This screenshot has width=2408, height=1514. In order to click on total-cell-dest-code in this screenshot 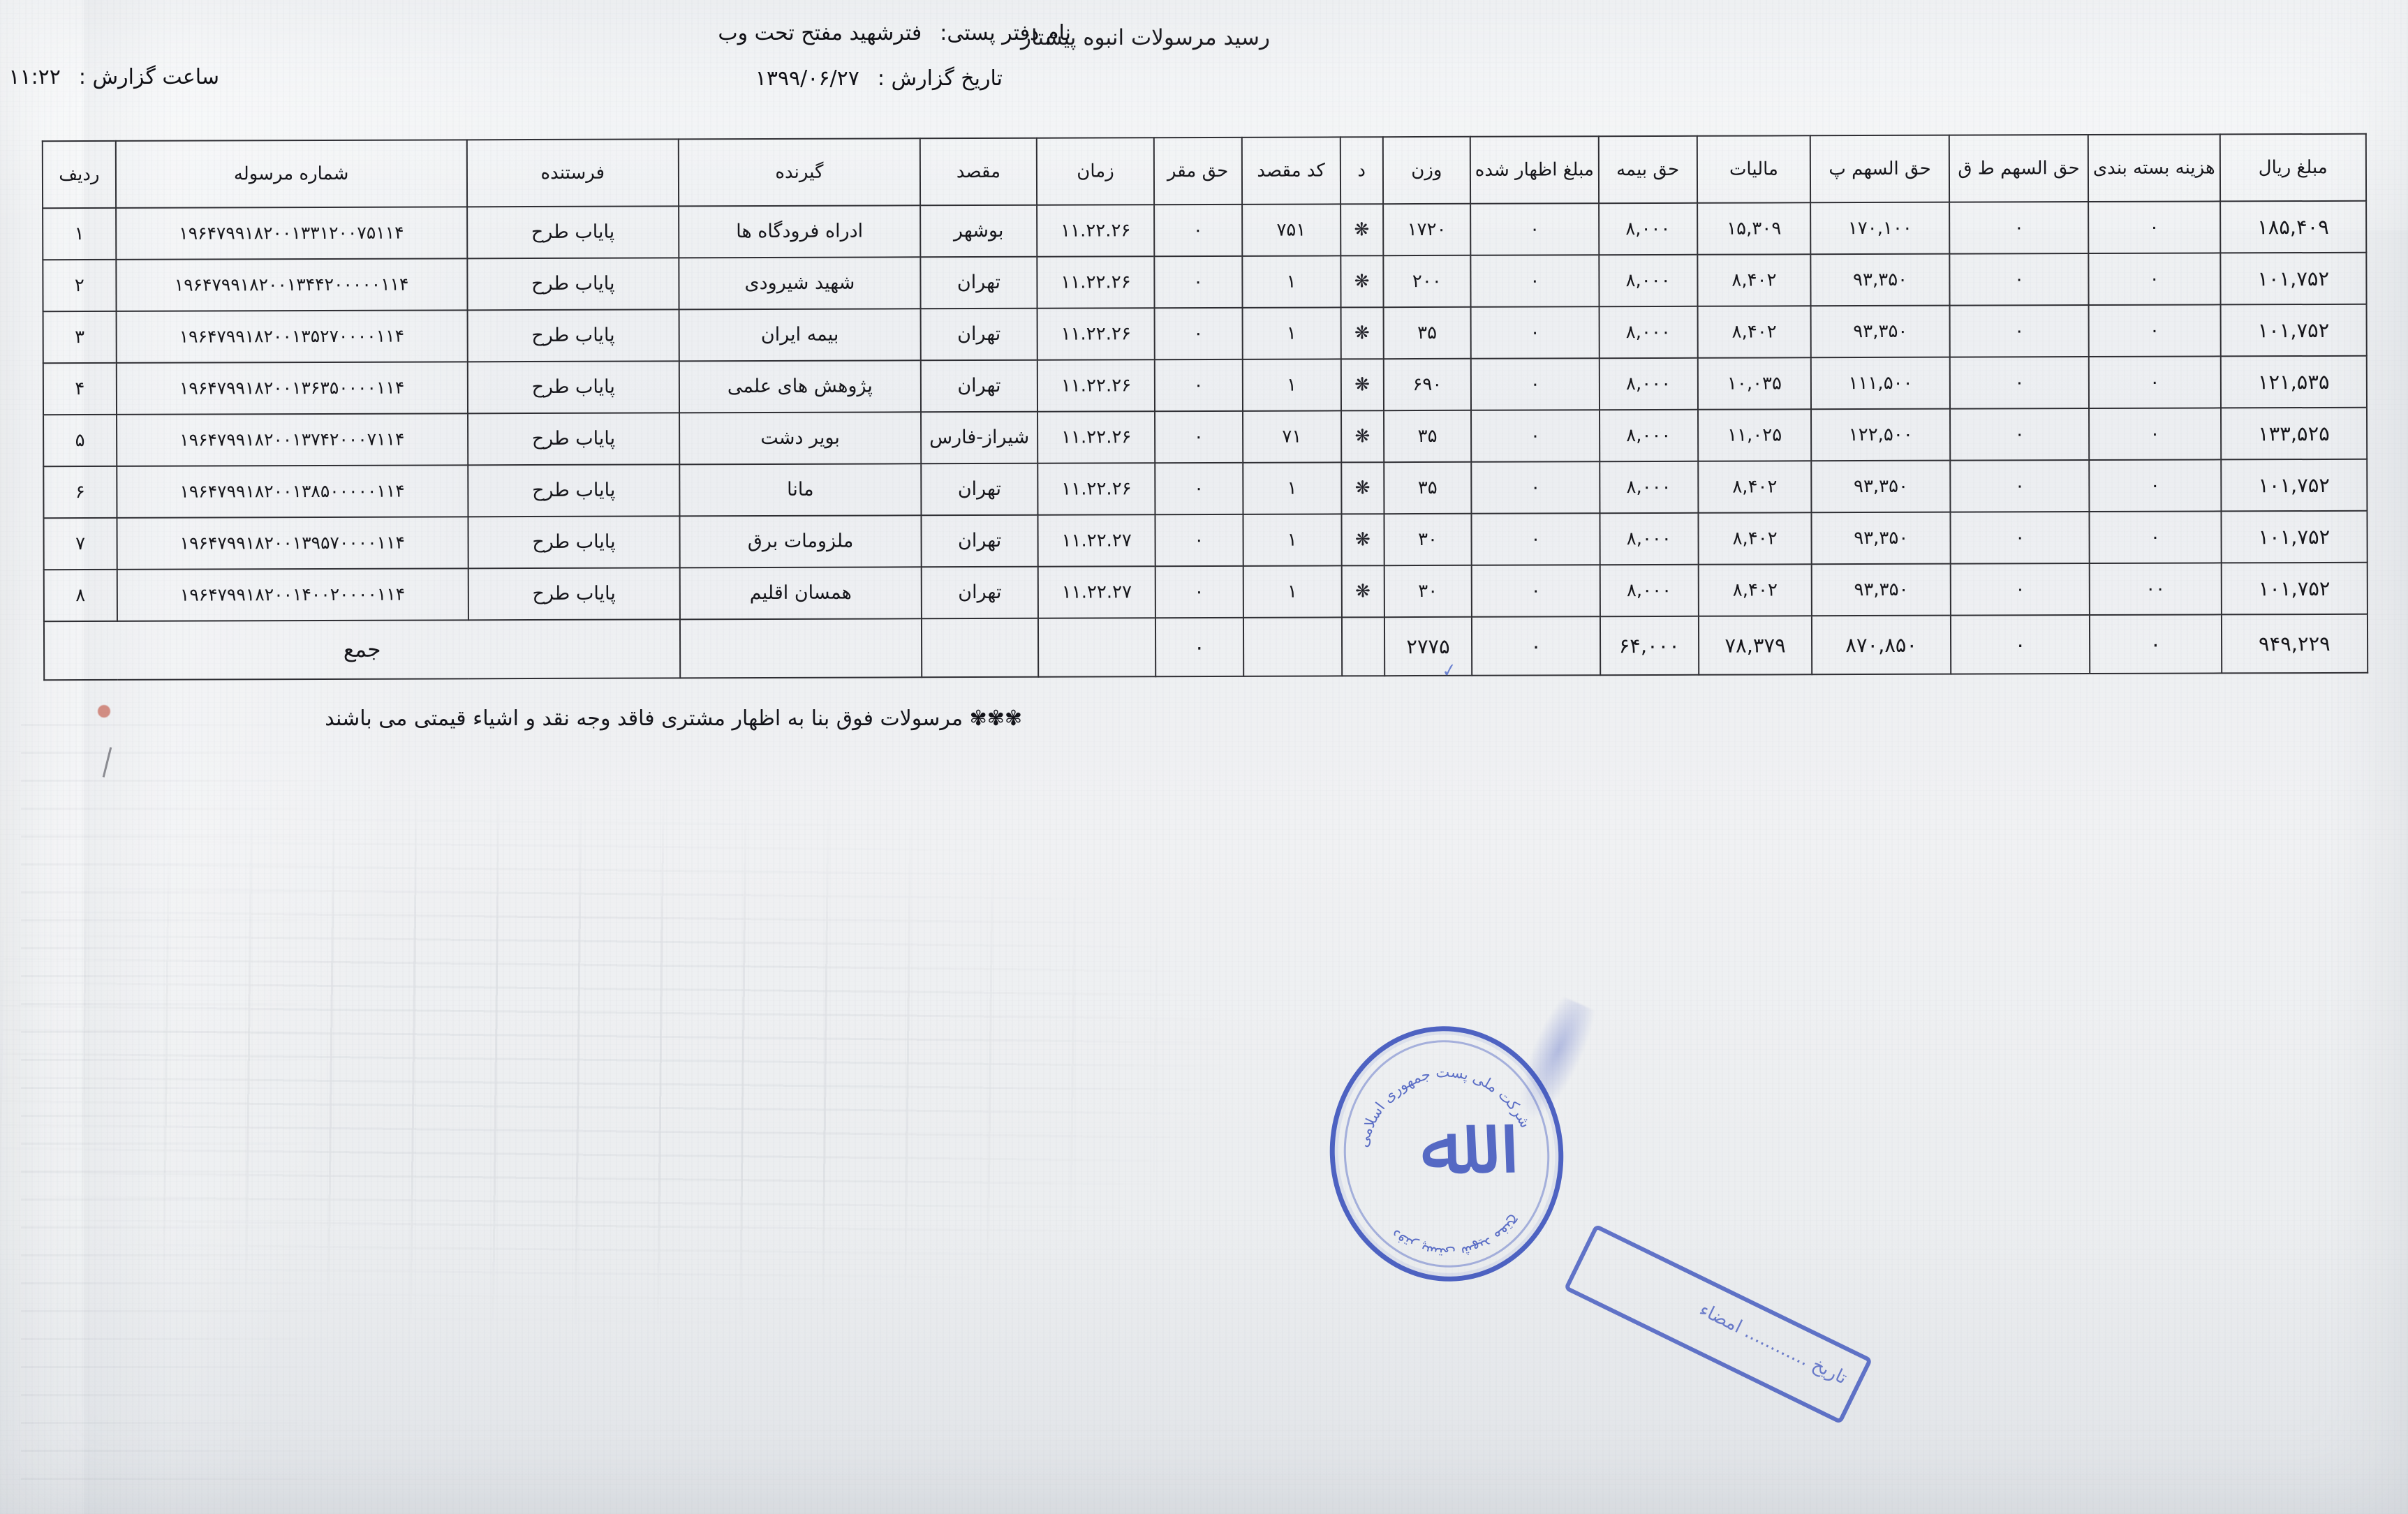, I will do `click(1293, 646)`.